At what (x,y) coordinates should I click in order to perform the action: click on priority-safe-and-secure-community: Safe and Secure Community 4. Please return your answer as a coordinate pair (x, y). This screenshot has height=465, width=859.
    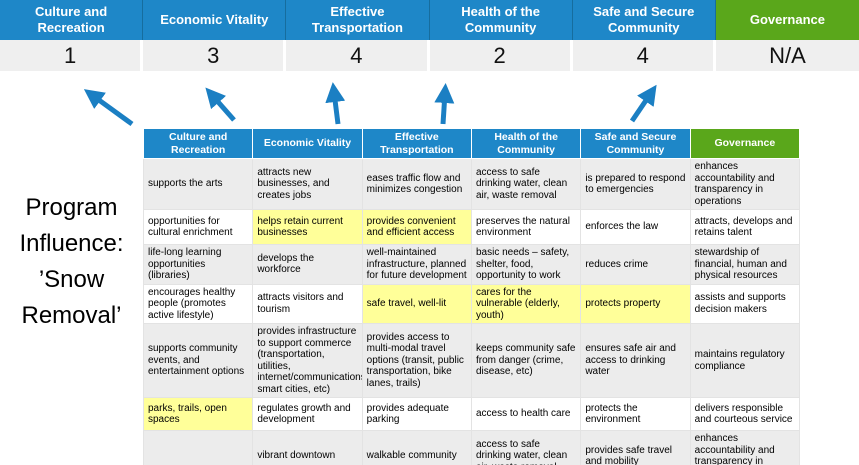
    Looking at the image, I should click on (644, 35).